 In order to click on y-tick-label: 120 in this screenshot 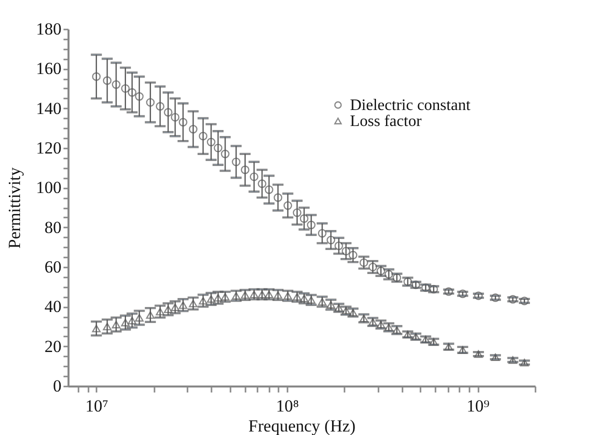, I will do `click(49, 148)`.